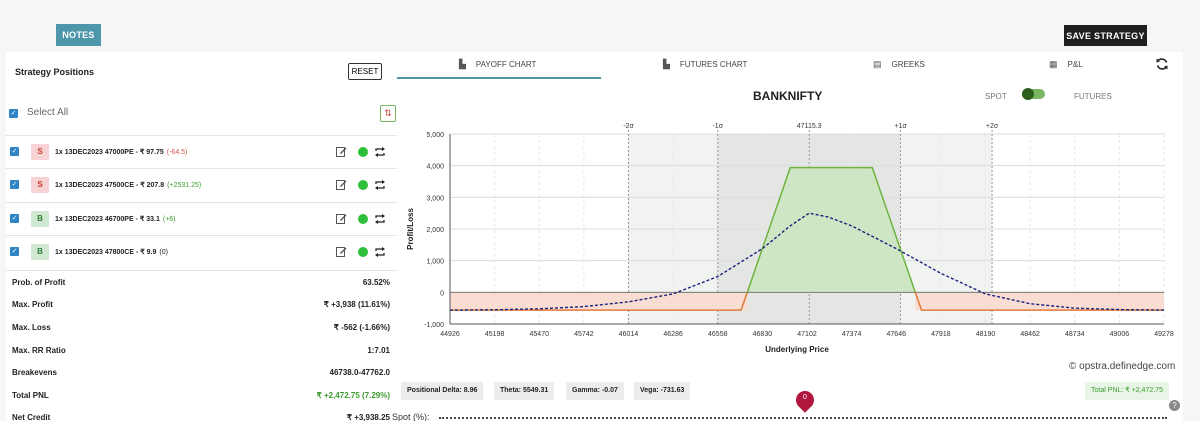  What do you see at coordinates (202, 219) in the screenshot?
I see `position-row: ✓ B 1x 13DEC2023 46700PE - ₹ 33.1 (+6)` at bounding box center [202, 219].